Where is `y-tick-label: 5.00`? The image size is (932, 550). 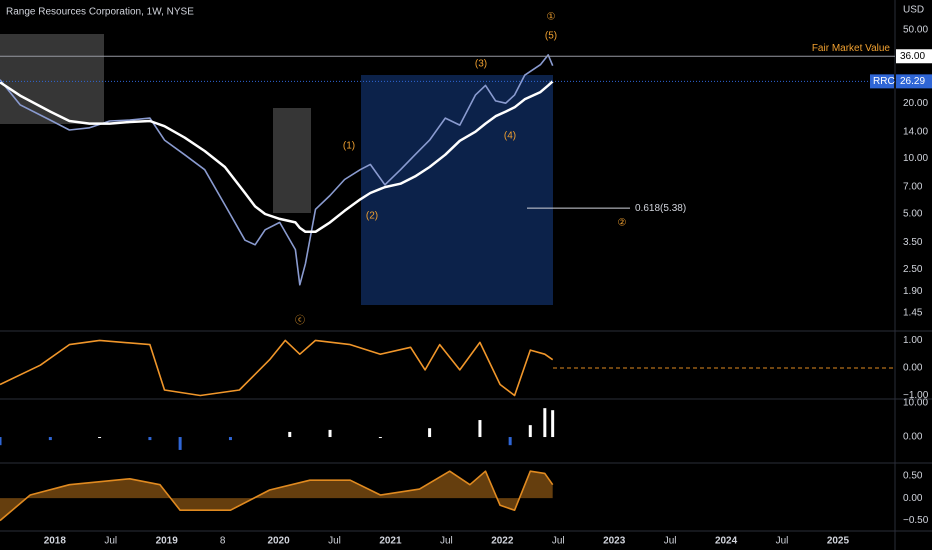
y-tick-label: 5.00 is located at coordinates (913, 214).